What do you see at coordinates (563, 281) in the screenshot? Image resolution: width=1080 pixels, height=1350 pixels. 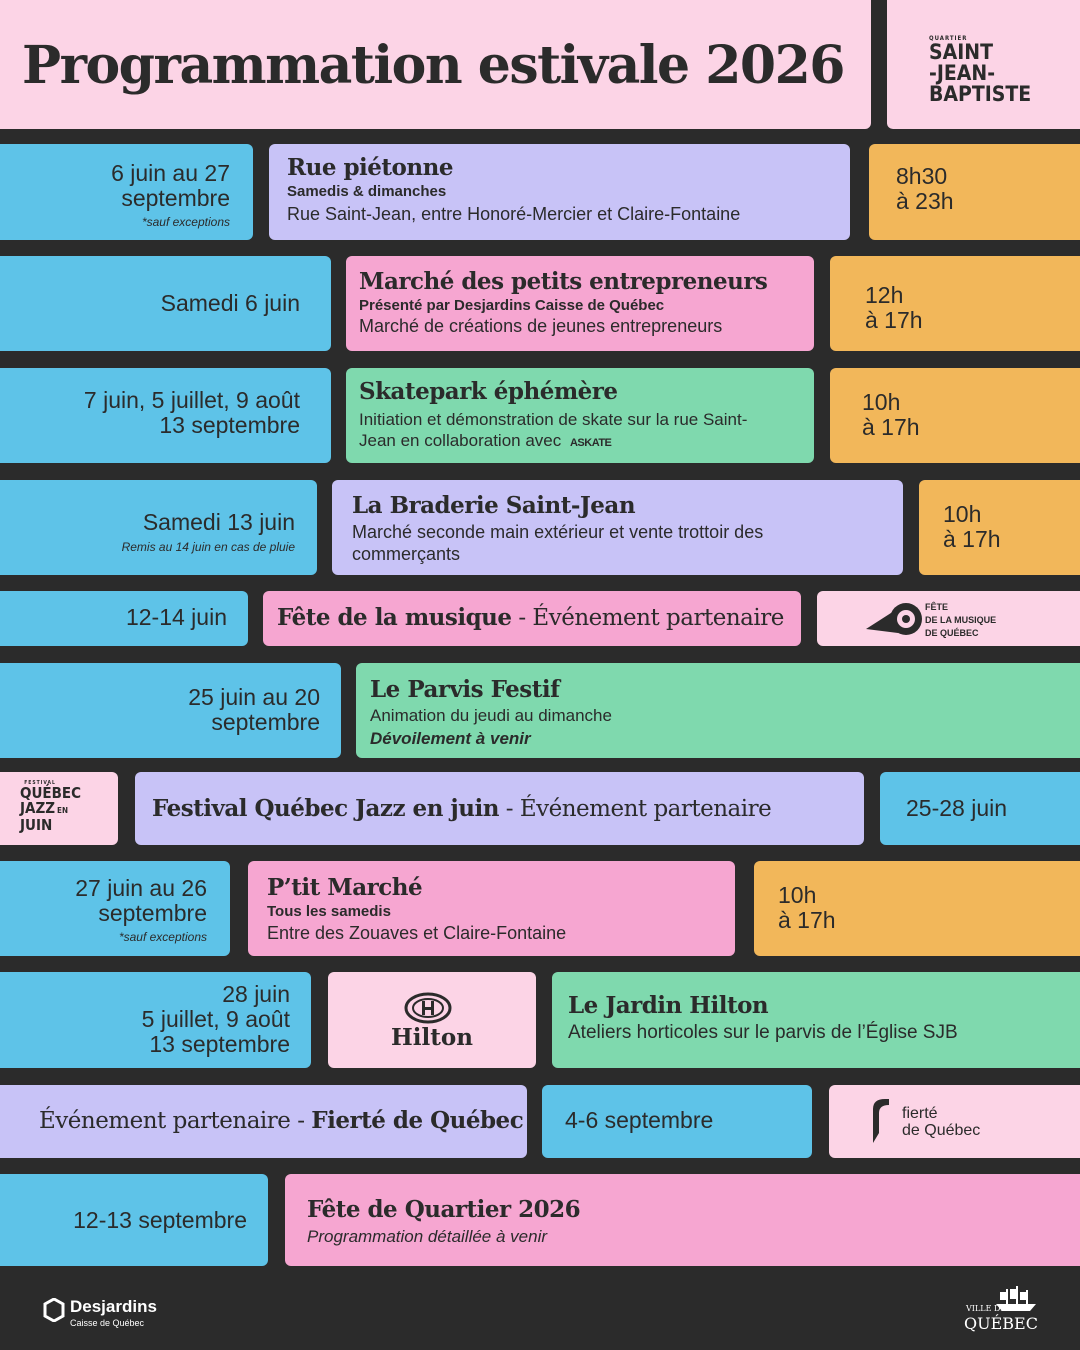 I see `row2-event-title: Marché des petits entrepreneurs` at bounding box center [563, 281].